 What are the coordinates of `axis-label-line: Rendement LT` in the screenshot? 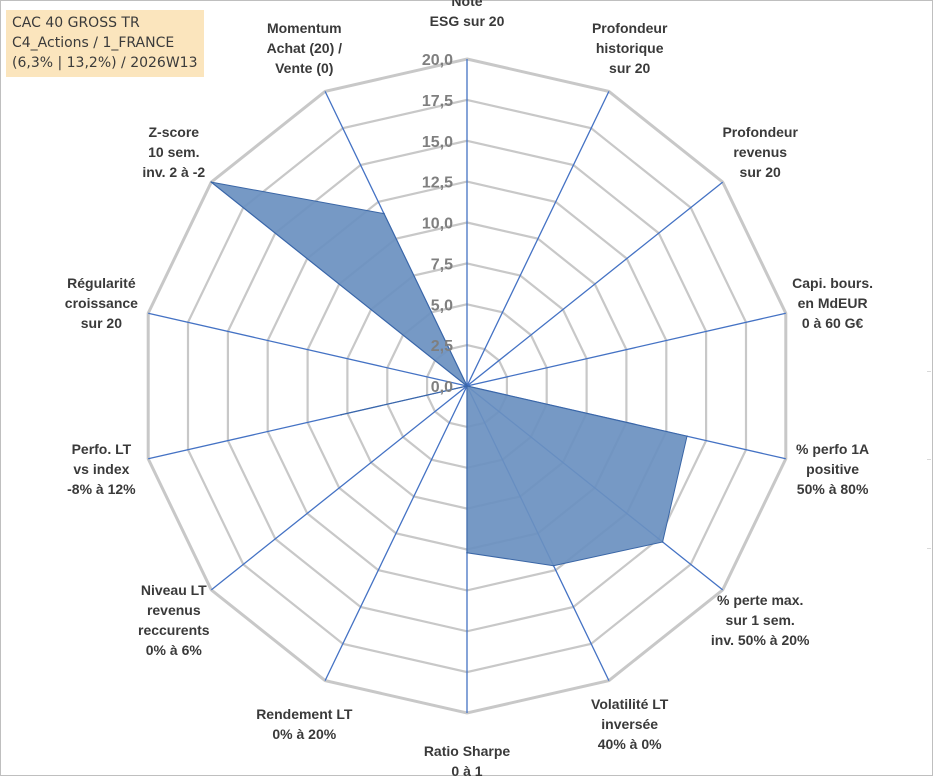 It's located at (304, 713).